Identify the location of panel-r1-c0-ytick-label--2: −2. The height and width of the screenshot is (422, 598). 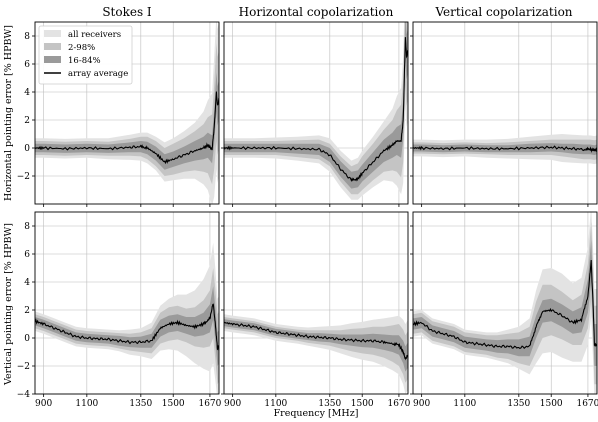
(23, 367).